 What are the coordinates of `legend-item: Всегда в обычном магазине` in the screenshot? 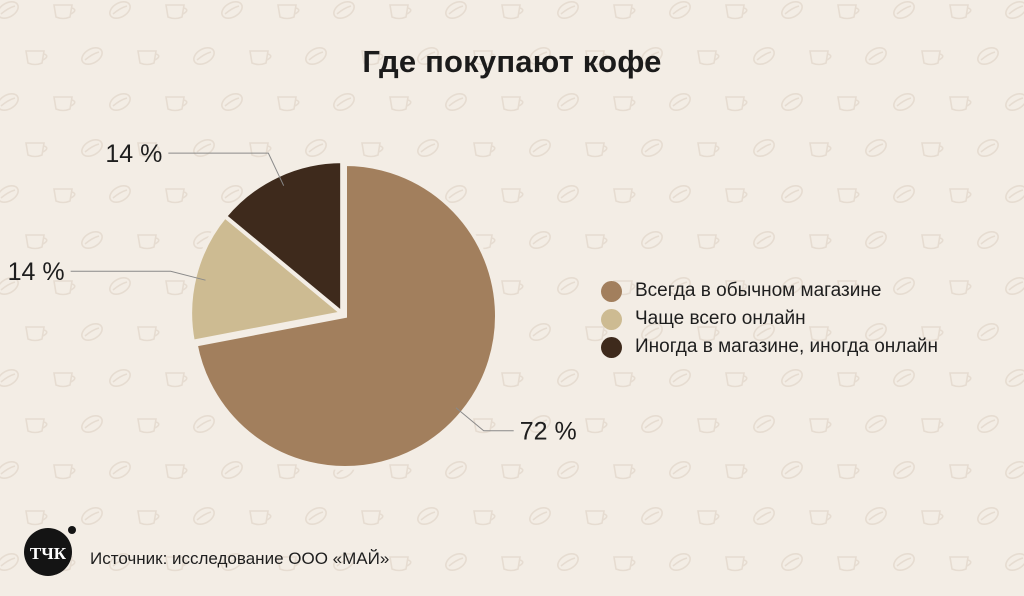 It's located at (769, 291).